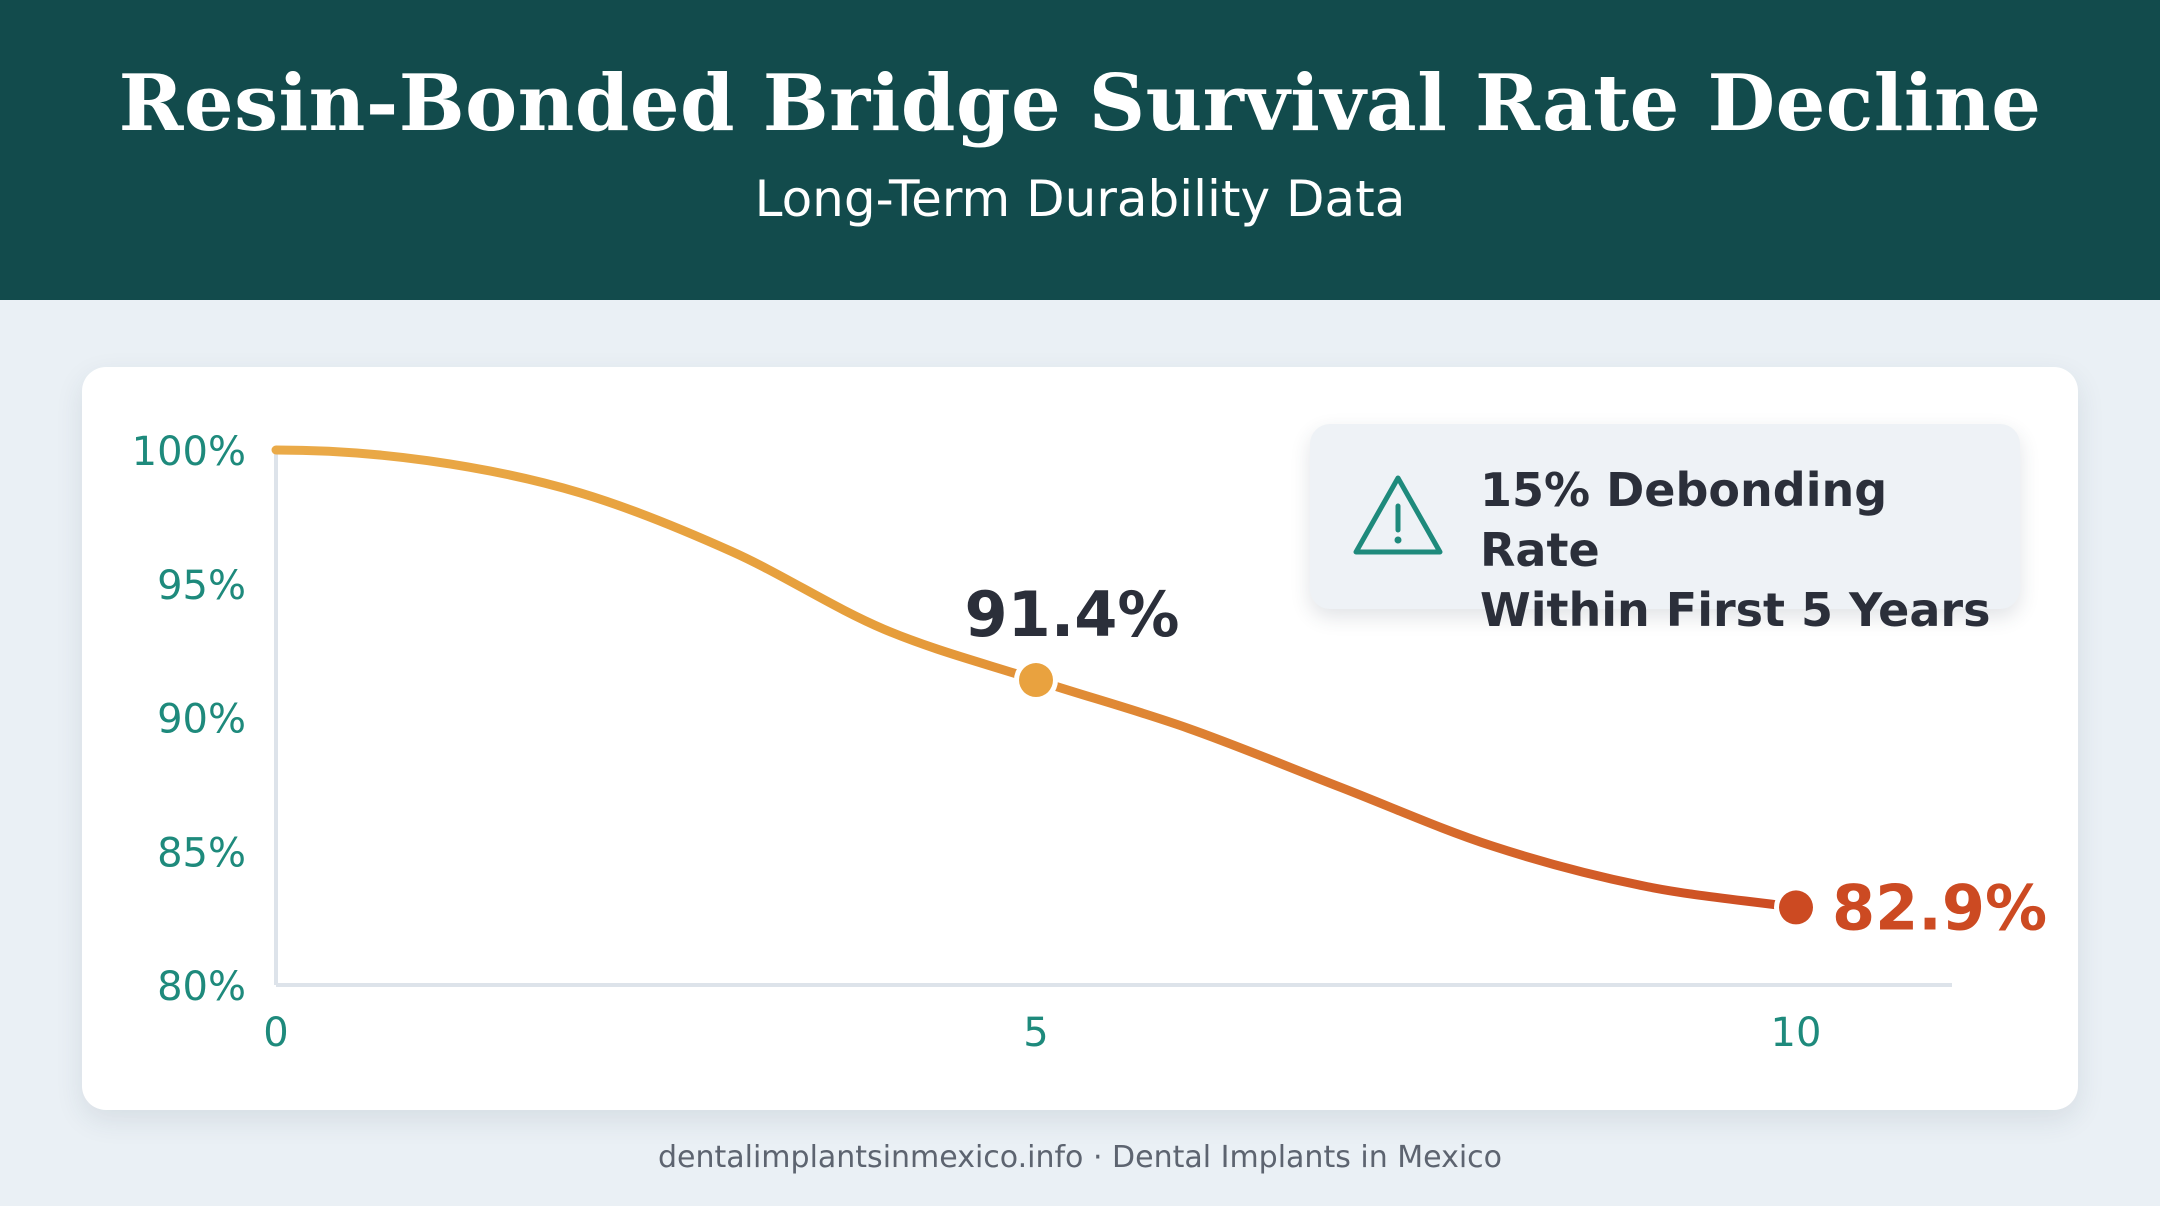 The image size is (2160, 1206). Describe the element at coordinates (275, 1033) in the screenshot. I see `x-tick-label: 0` at that location.